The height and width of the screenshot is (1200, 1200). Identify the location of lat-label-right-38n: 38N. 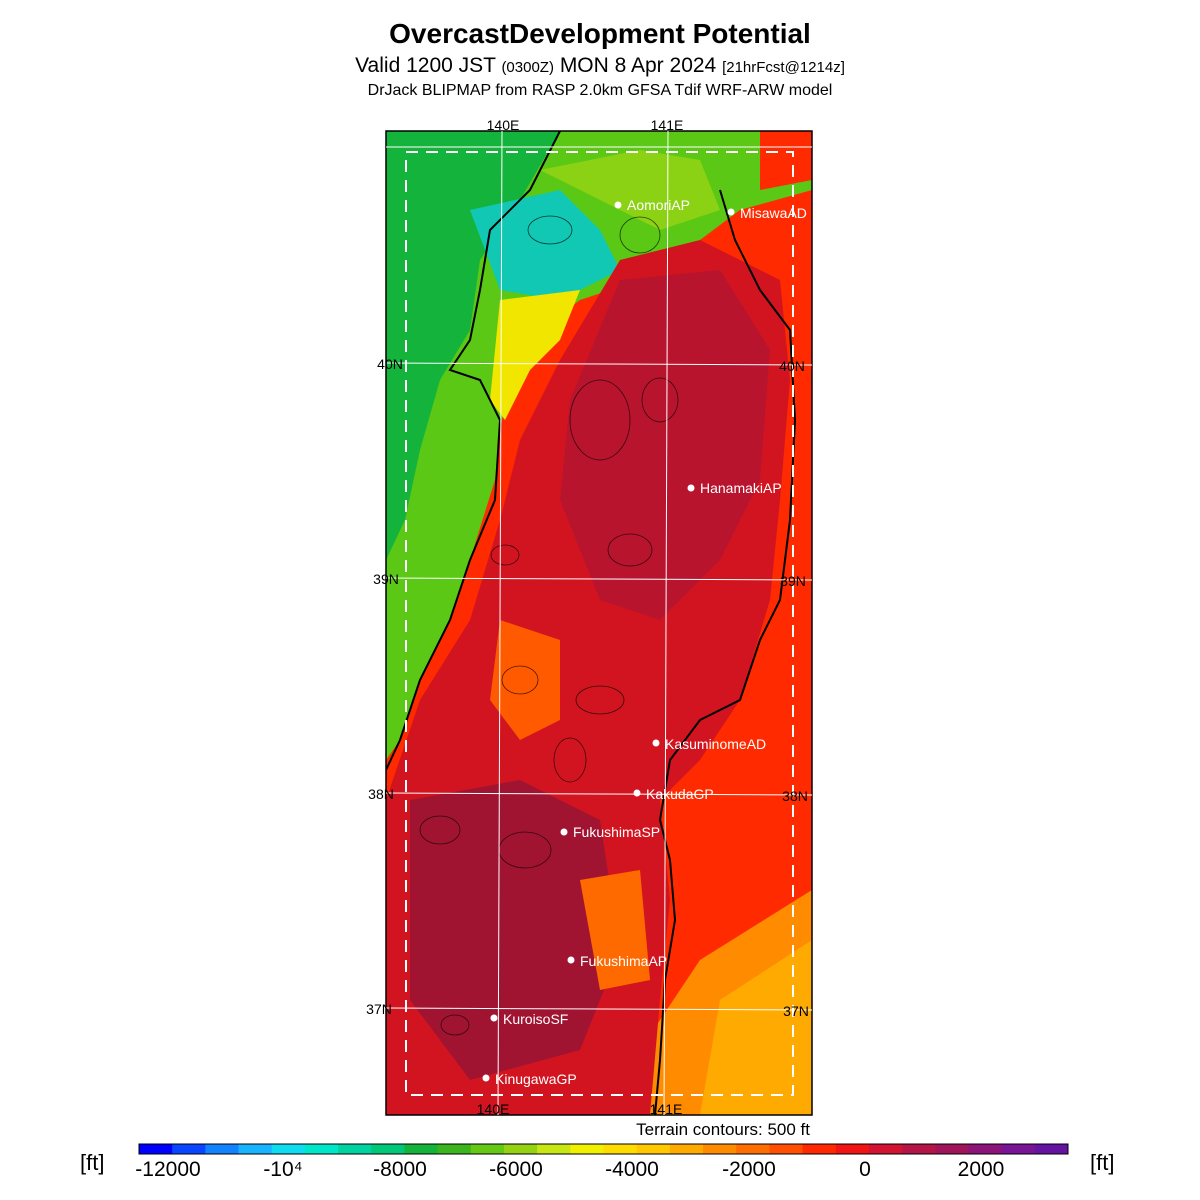
(795, 796).